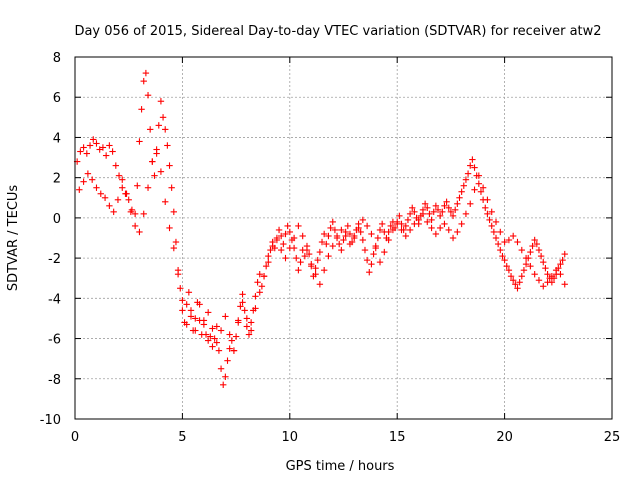 The image size is (640, 480). Describe the element at coordinates (50, 420) in the screenshot. I see `y-tick-label: -10` at that location.